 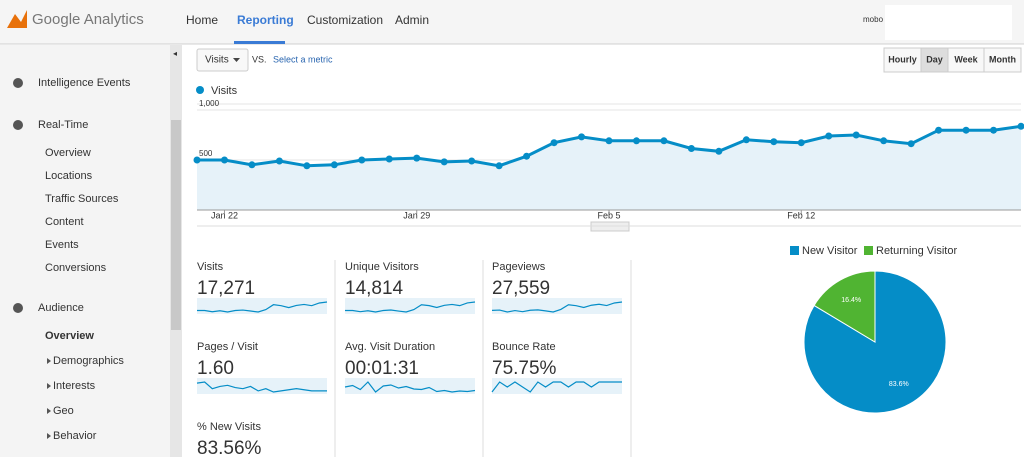 What do you see at coordinates (75, 436) in the screenshot?
I see `nav-item: Behavior` at bounding box center [75, 436].